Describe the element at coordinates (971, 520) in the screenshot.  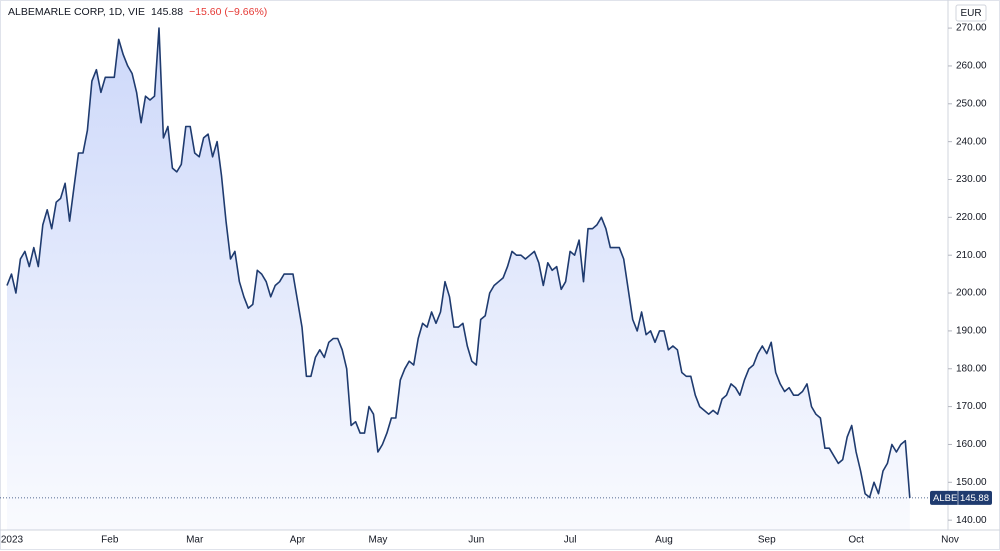
I see `y-tick-label: 140.00` at that location.